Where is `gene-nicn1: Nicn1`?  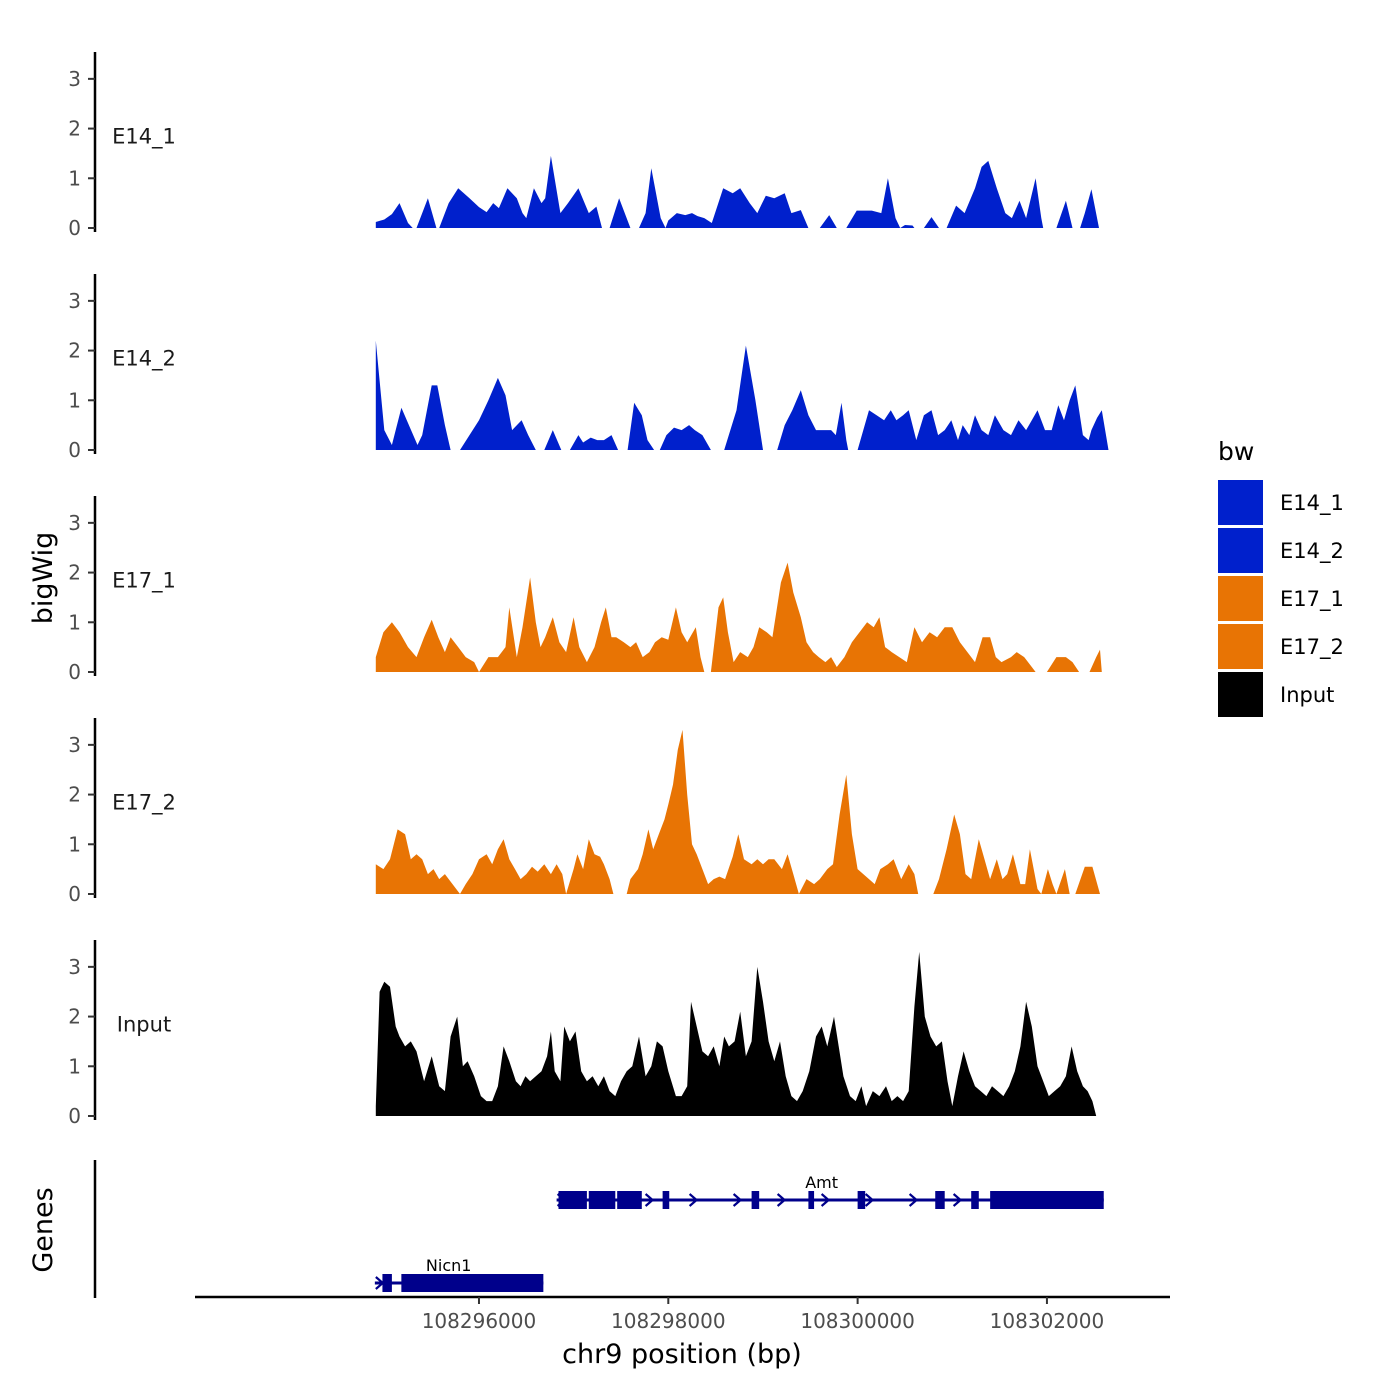
gene-nicn1: Nicn1 is located at coordinates (459, 1274).